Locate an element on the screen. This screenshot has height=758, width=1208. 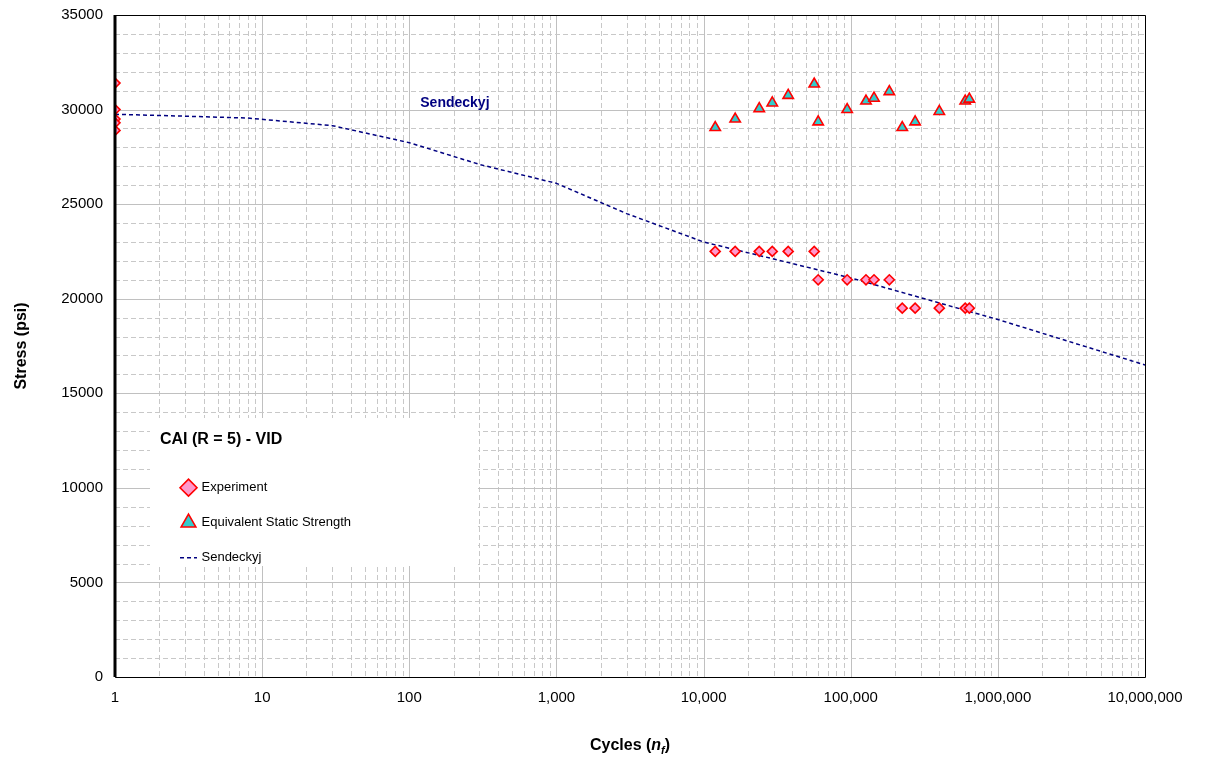
y-axis-title: Stress (psi) is located at coordinates (20, 346).